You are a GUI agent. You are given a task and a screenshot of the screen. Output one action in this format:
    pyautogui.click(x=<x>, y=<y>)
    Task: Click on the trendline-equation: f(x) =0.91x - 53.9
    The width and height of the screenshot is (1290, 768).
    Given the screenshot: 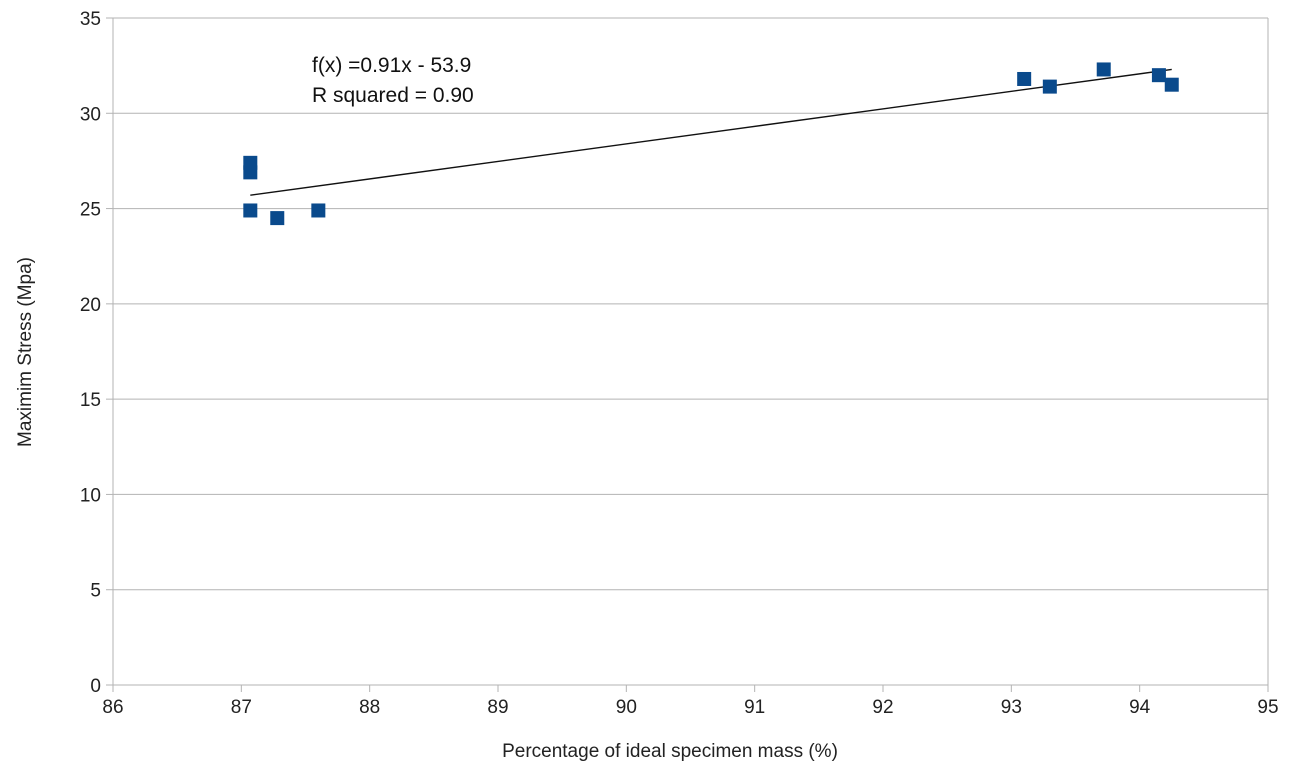 What is the action you would take?
    pyautogui.click(x=391, y=65)
    